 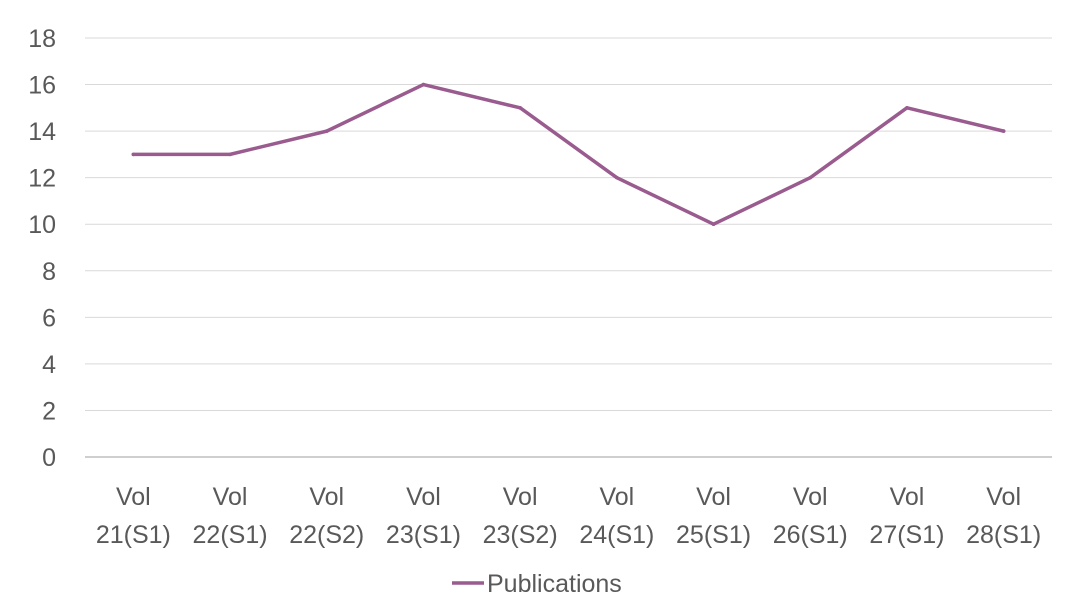 I want to click on x-tick-label: Vol 21(S1), so click(x=133, y=516).